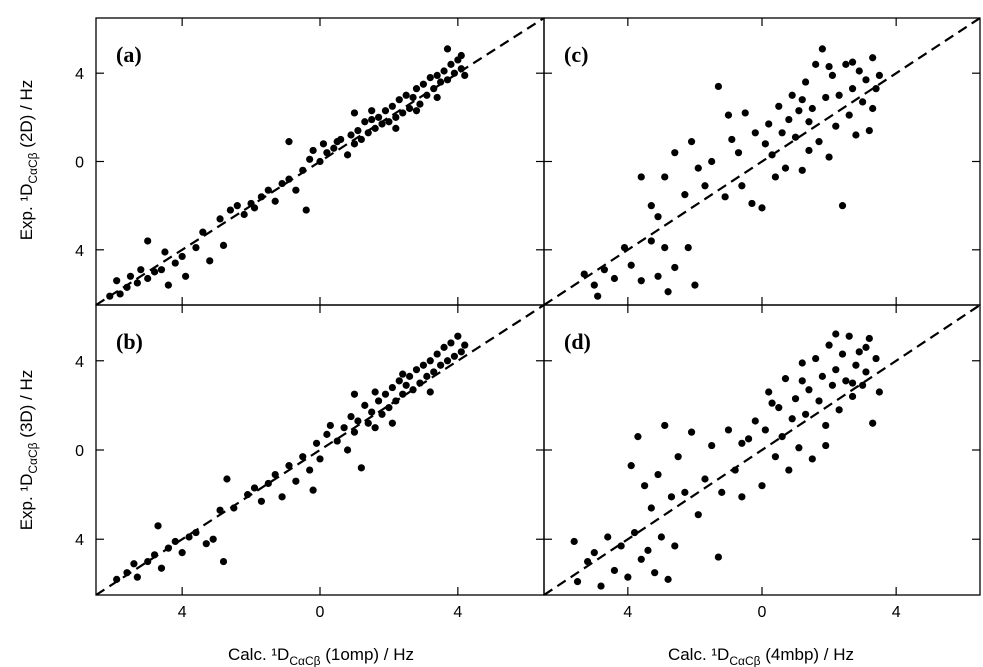 The image size is (983, 667). What do you see at coordinates (321, 656) in the screenshot?
I see `x-axis-label-left: Calc. ¹DCαCβ (1omp) / Hz` at bounding box center [321, 656].